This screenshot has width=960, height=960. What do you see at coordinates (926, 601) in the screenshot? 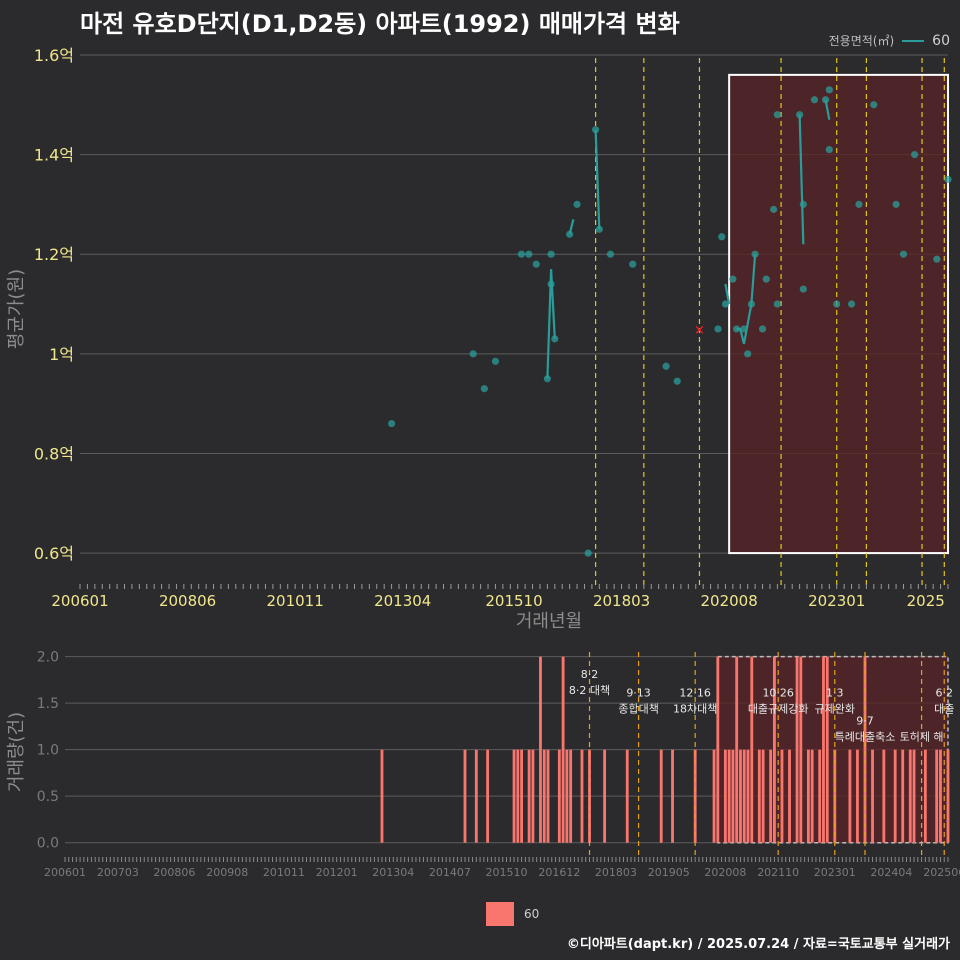
I see `price-x-tick-label: 2025` at bounding box center [926, 601].